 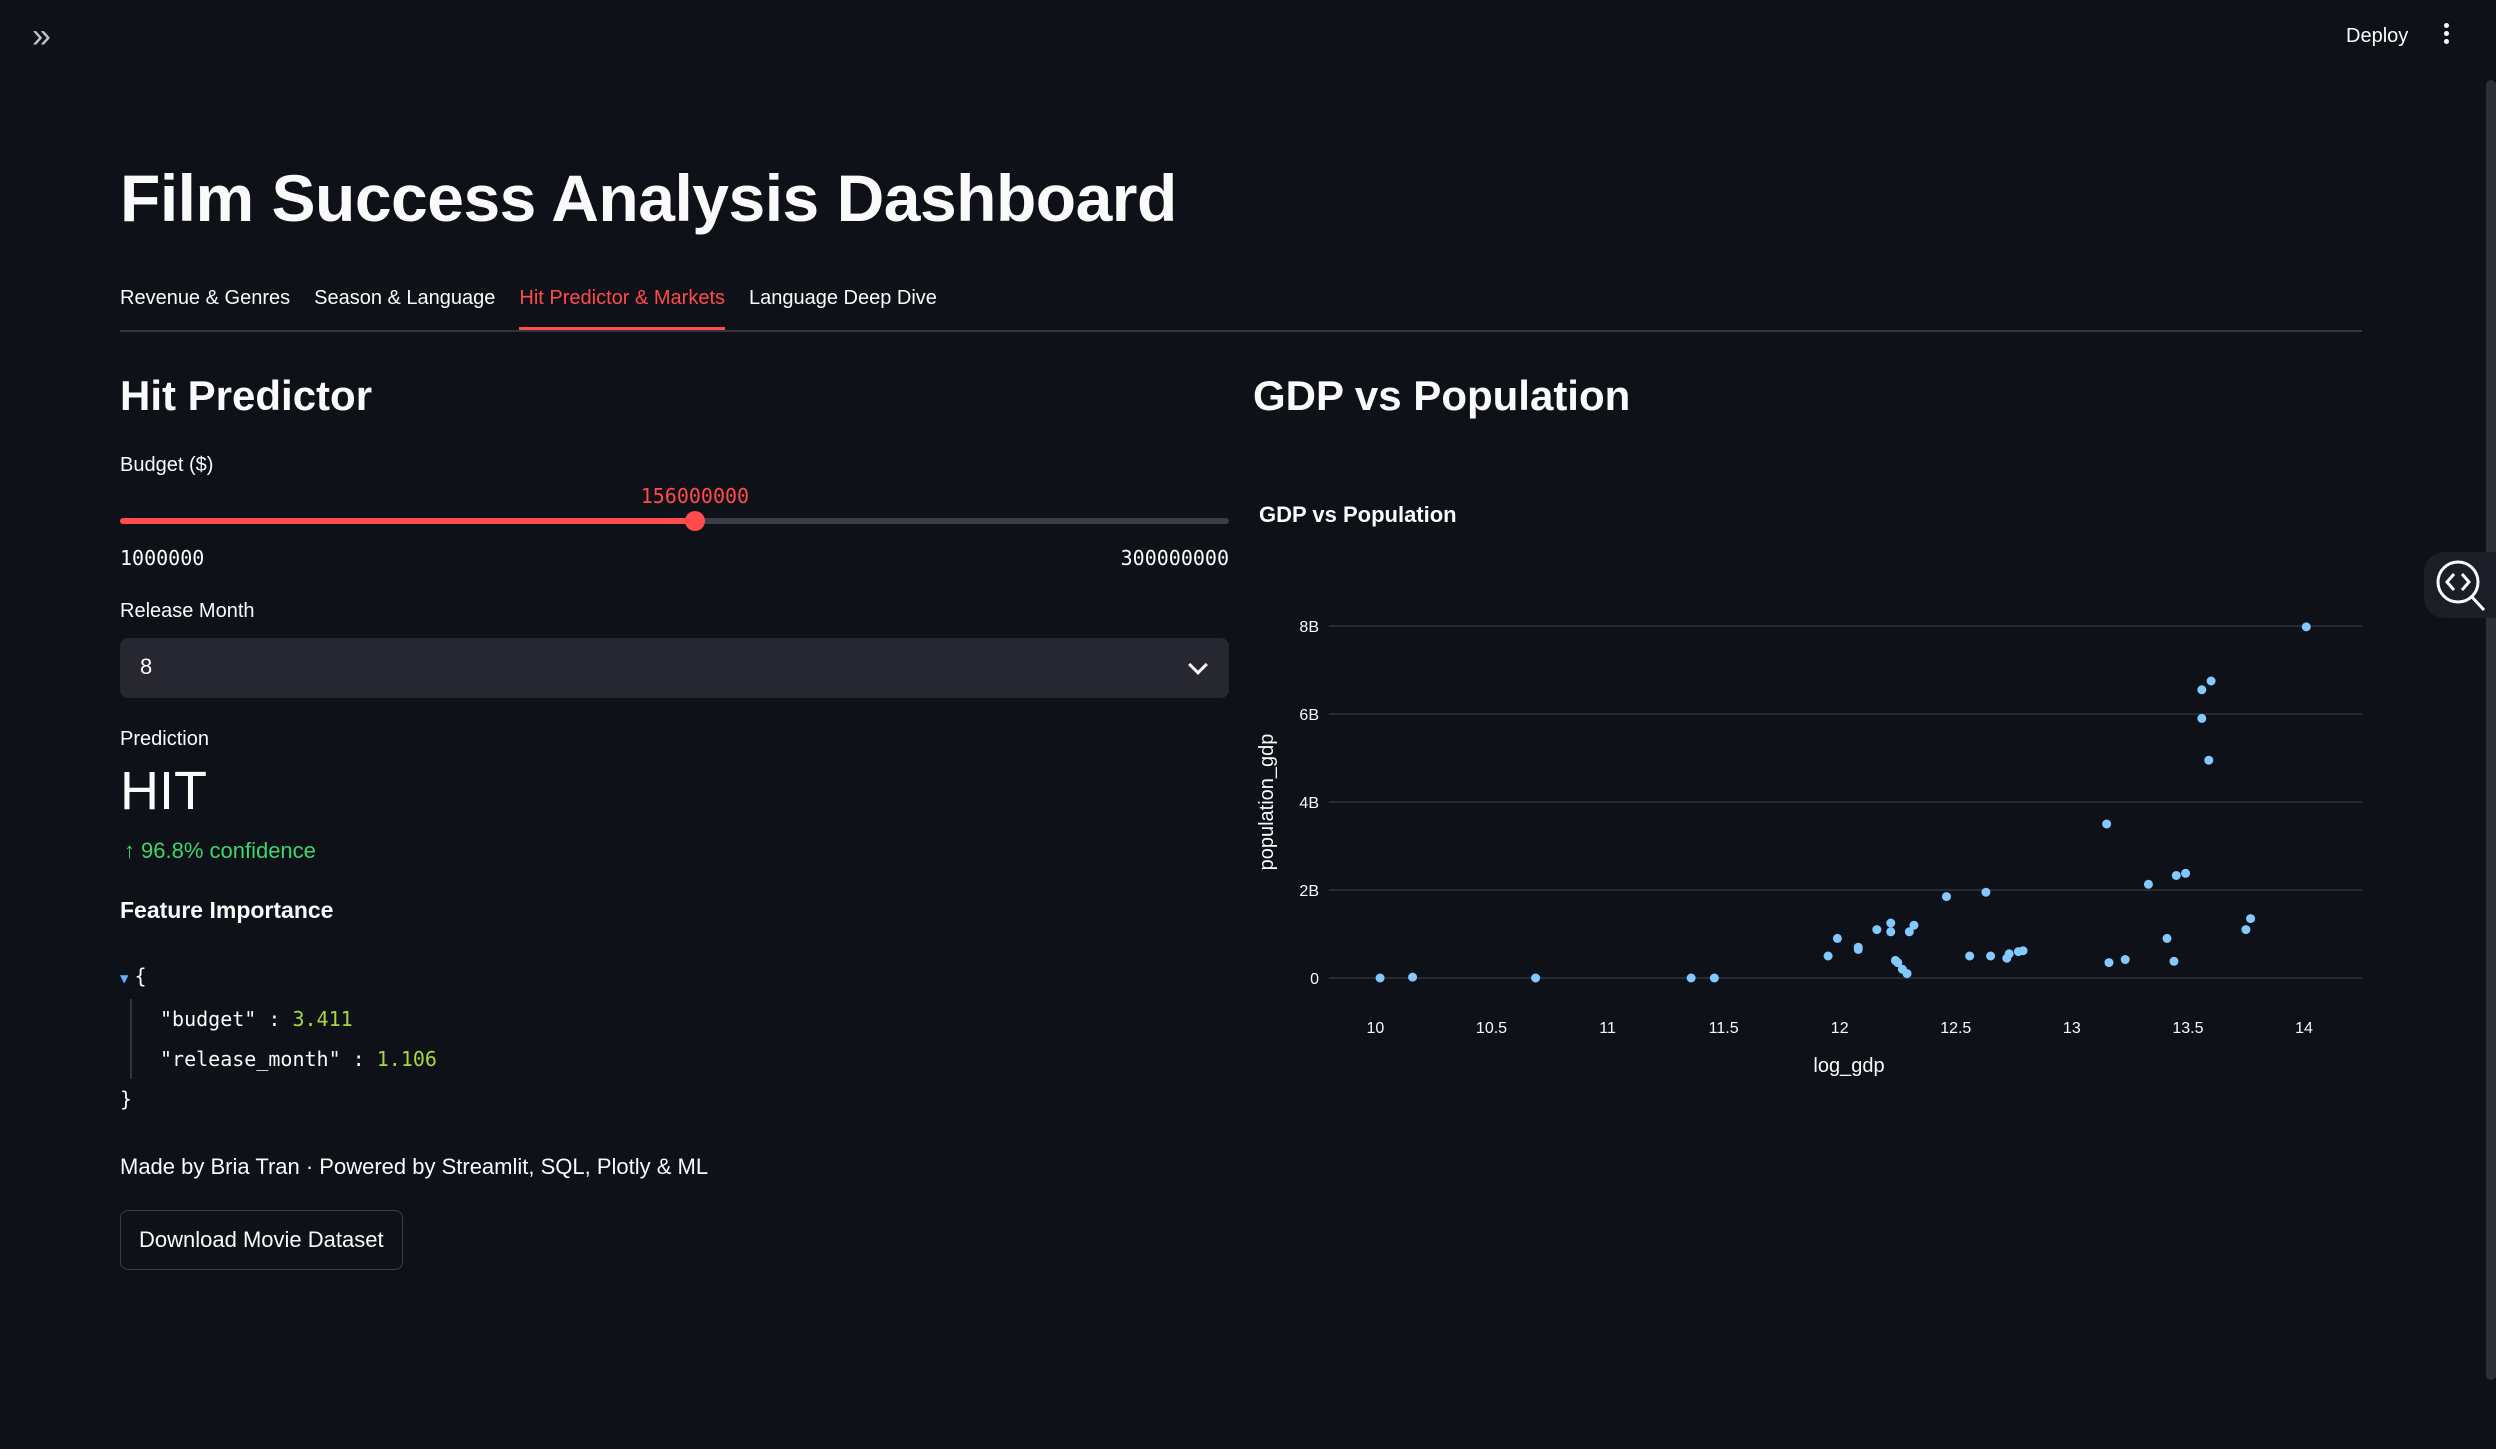 What do you see at coordinates (2187, 1028) in the screenshot?
I see `x-tick-label: 13.5` at bounding box center [2187, 1028].